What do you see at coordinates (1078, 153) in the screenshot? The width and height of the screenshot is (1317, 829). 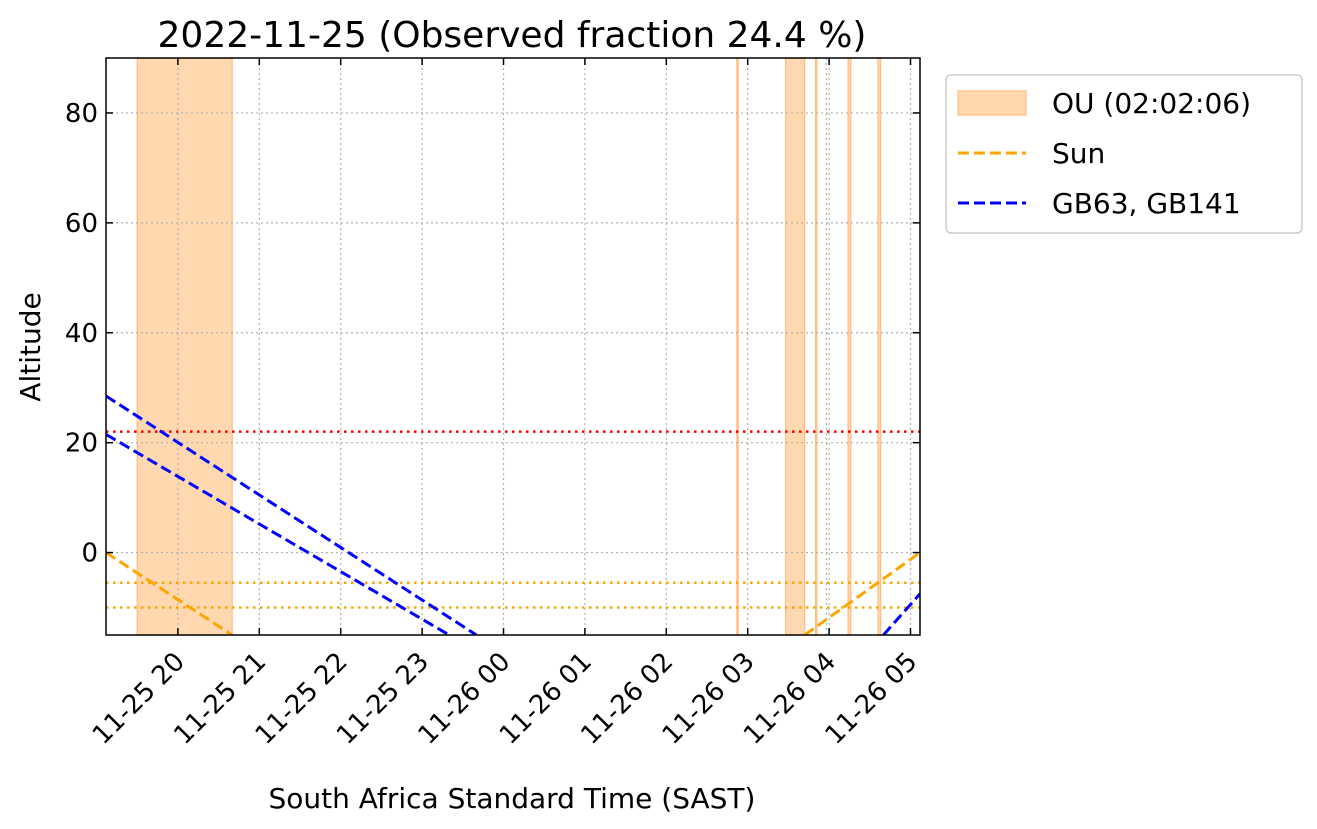 I see `legend-label-1: Sun` at bounding box center [1078, 153].